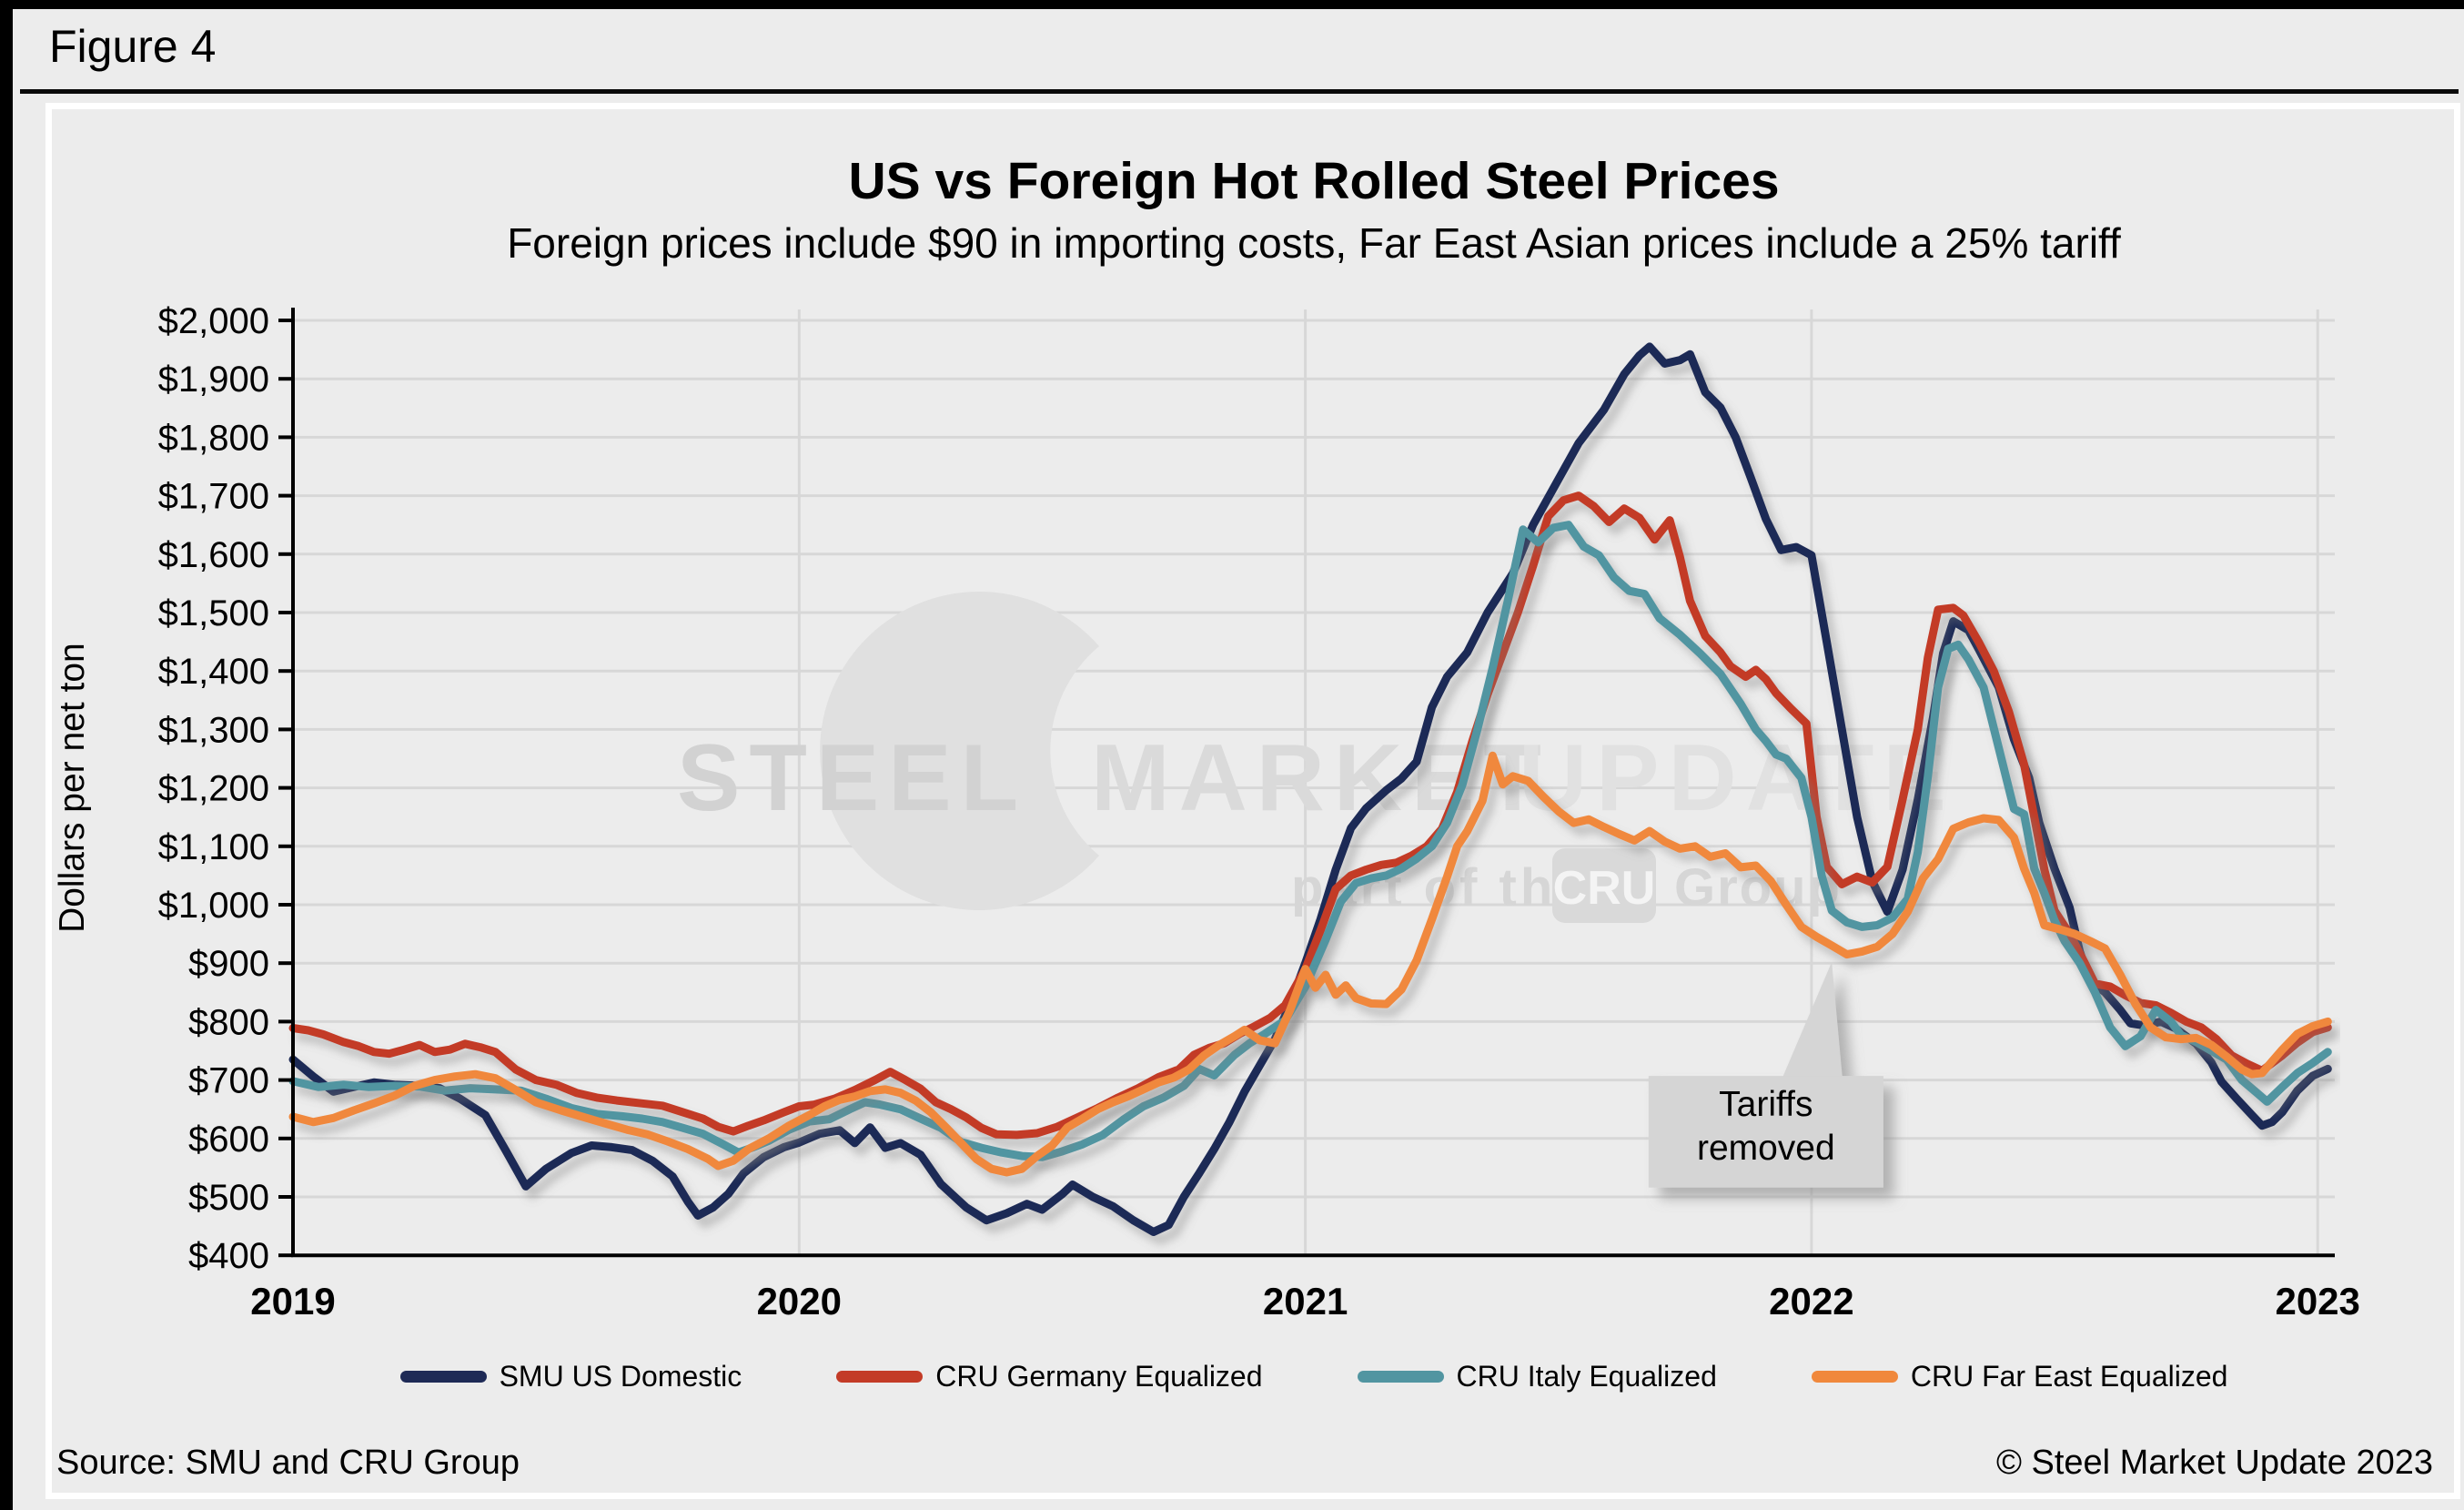  Describe the element at coordinates (228, 1022) in the screenshot. I see `y-tick-label: $800` at that location.